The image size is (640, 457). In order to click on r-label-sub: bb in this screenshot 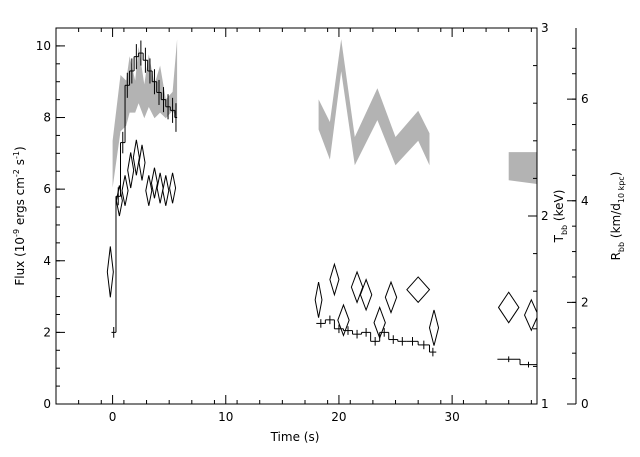, I will do `click(621, 247)`.